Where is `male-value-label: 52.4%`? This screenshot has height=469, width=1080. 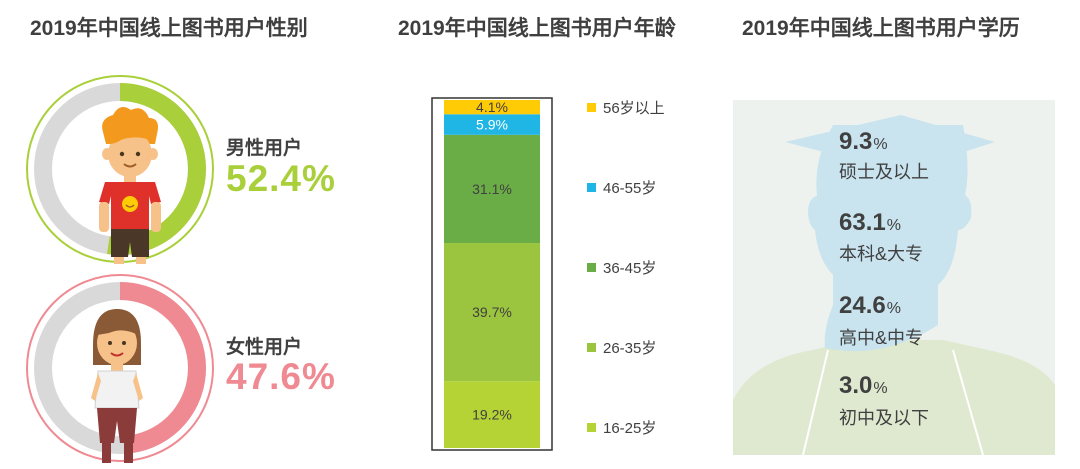
male-value-label: 52.4% is located at coordinates (281, 178).